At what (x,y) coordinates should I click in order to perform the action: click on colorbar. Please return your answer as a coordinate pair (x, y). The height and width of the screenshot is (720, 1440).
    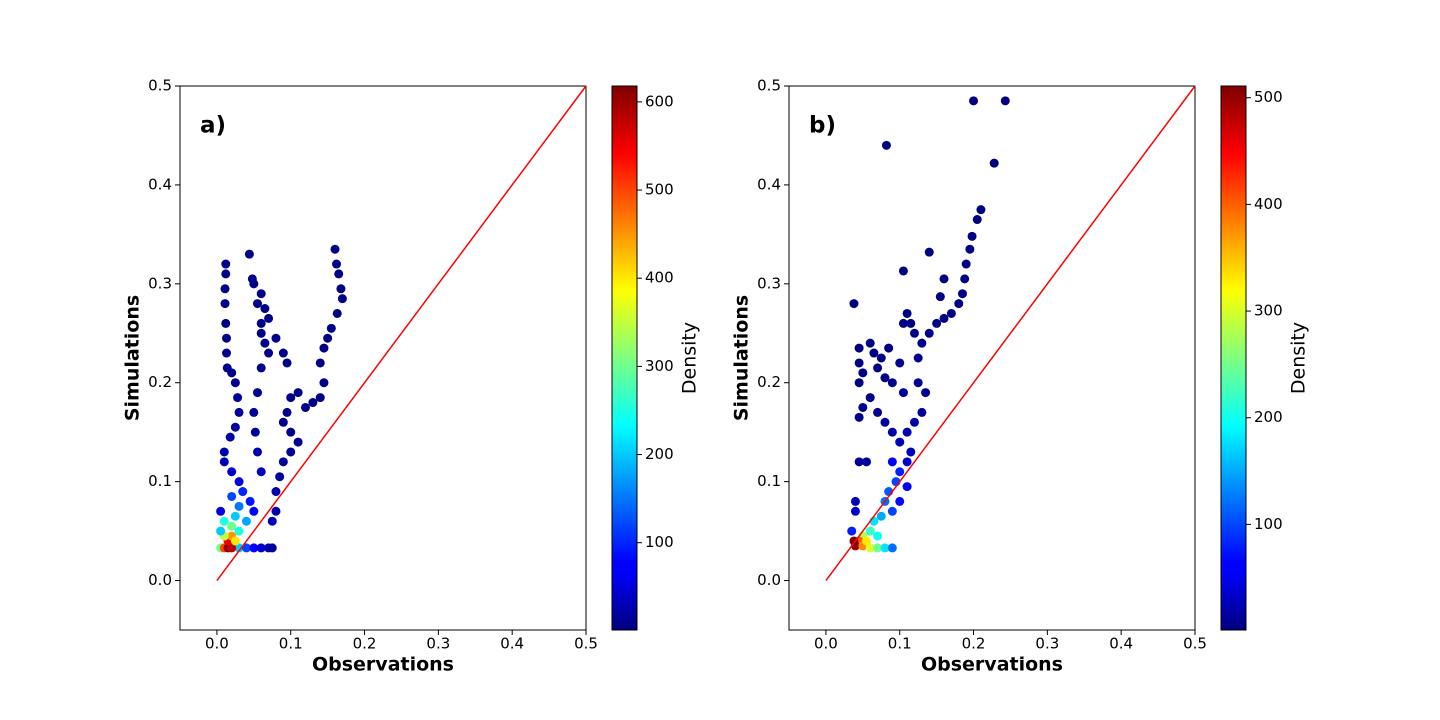
    Looking at the image, I should click on (1233, 358).